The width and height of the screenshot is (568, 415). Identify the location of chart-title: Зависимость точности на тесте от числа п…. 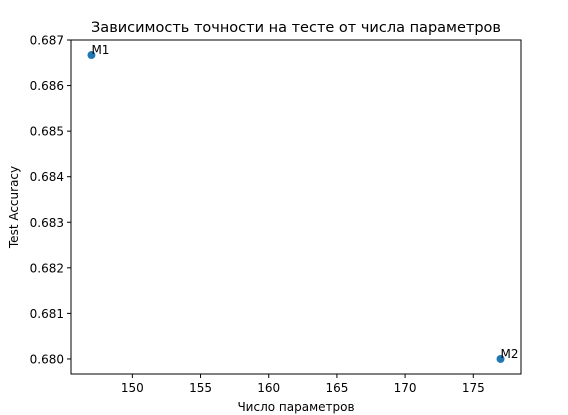
(296, 28).